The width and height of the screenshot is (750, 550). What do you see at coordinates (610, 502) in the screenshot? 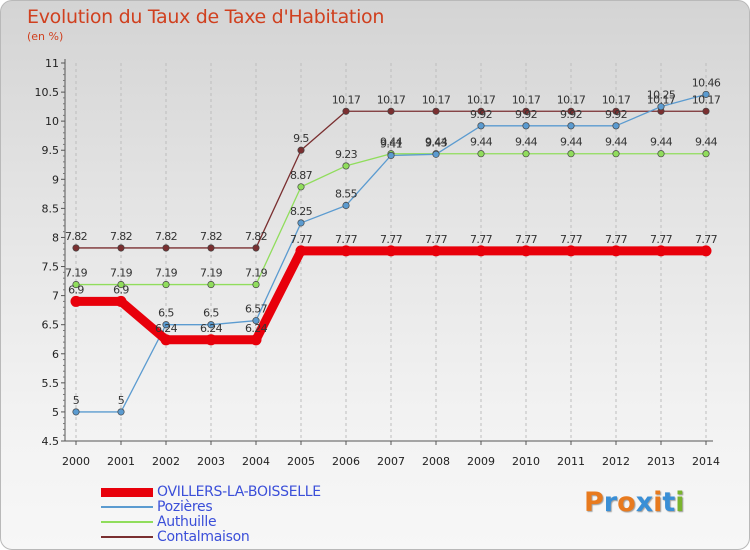
I see `logo-letter: r` at bounding box center [610, 502].